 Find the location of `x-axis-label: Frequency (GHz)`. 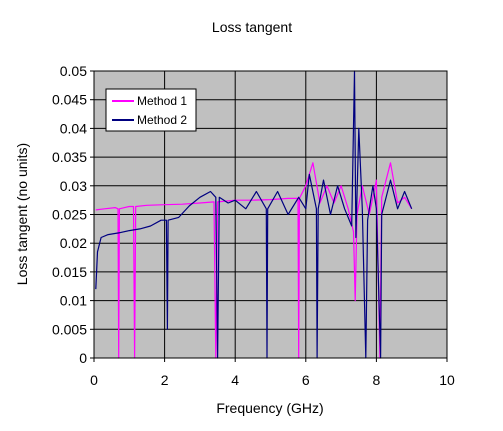

x-axis-label: Frequency (GHz) is located at coordinates (269, 408).